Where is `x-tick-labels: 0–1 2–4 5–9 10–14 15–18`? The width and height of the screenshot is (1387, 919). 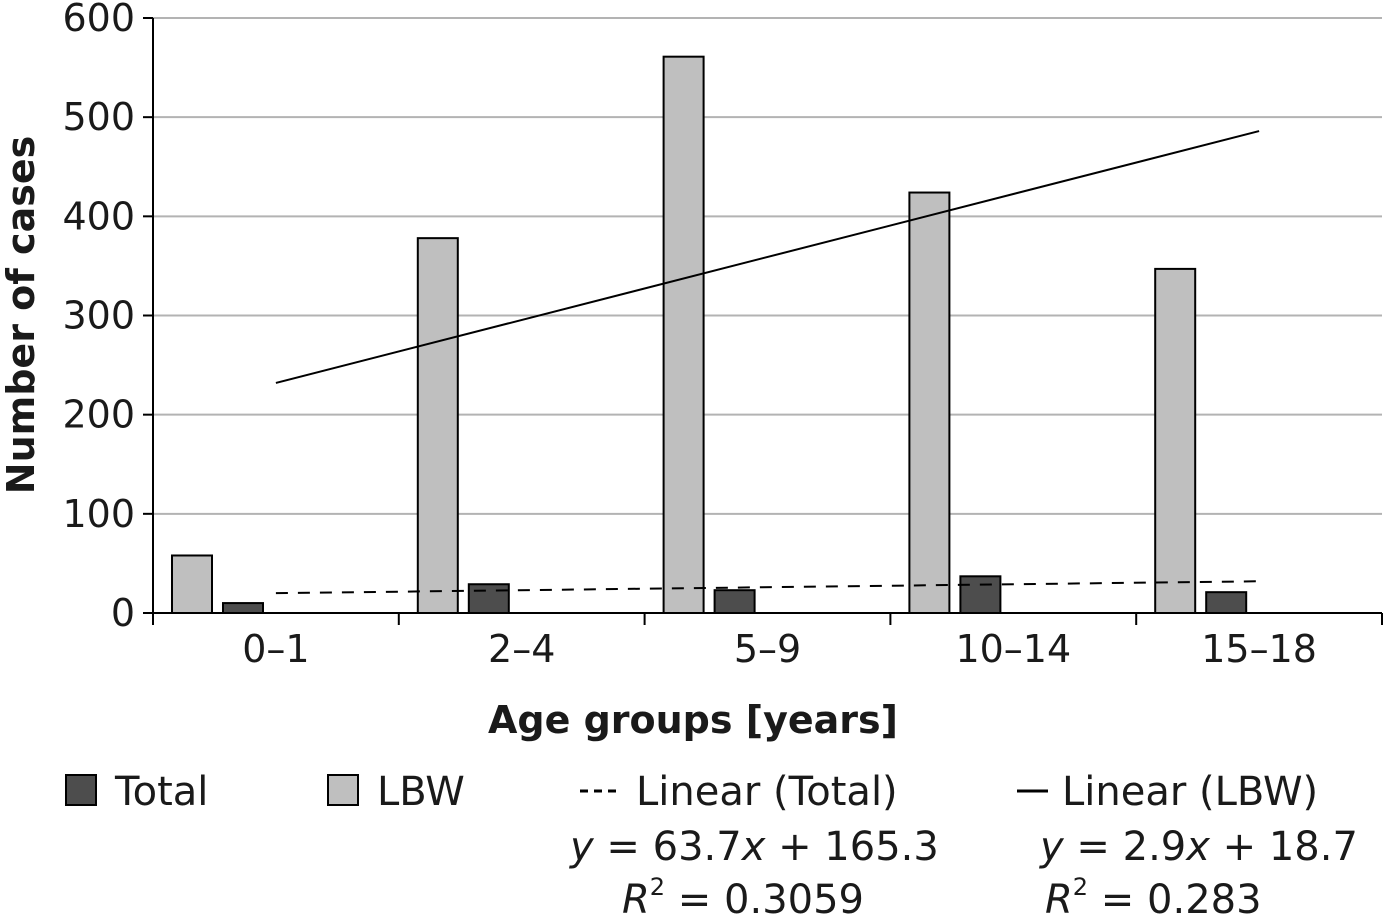
x-tick-labels: 0–1 2–4 5–9 10–14 15–18 is located at coordinates (767, 642).